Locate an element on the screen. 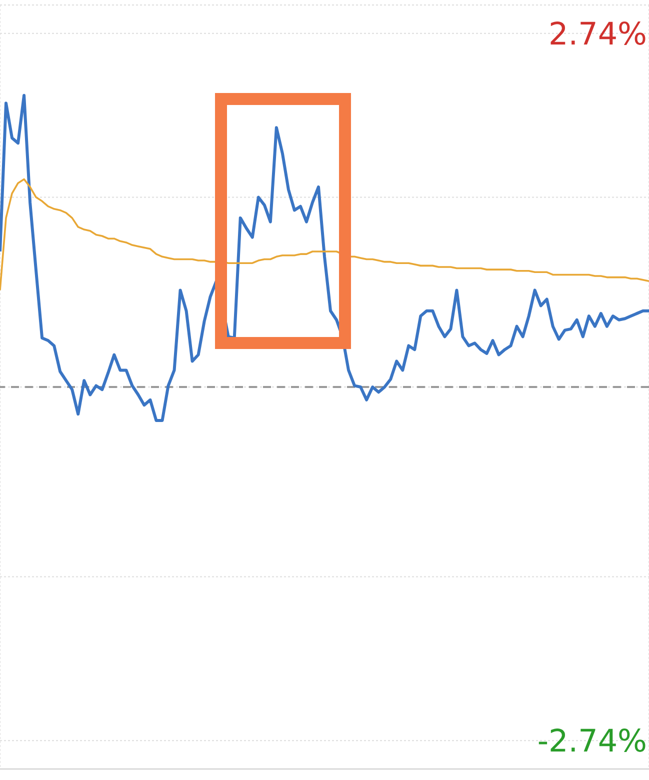 The height and width of the screenshot is (780, 649). y-tick-label: 2.74% is located at coordinates (597, 34).